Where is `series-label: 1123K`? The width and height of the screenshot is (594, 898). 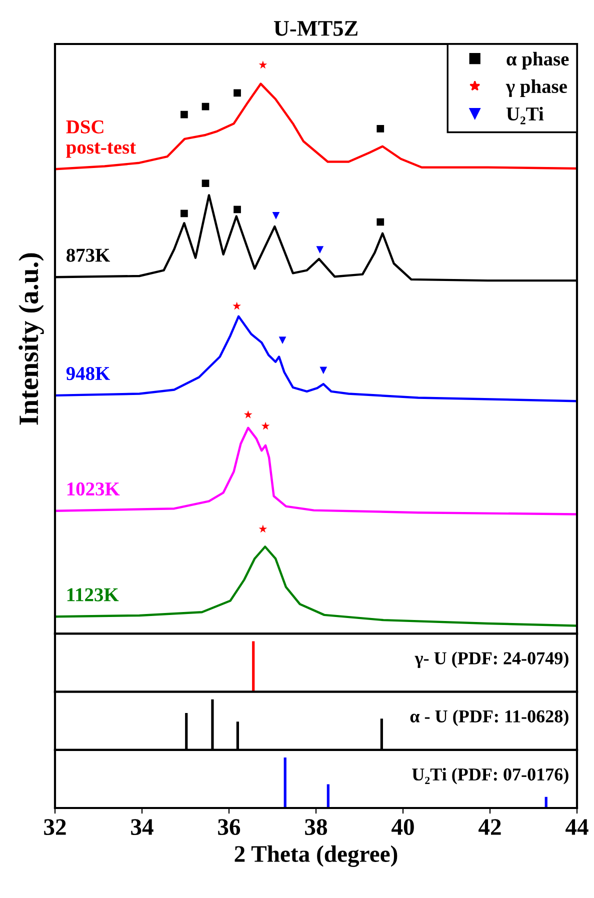 series-label: 1123K is located at coordinates (93, 595).